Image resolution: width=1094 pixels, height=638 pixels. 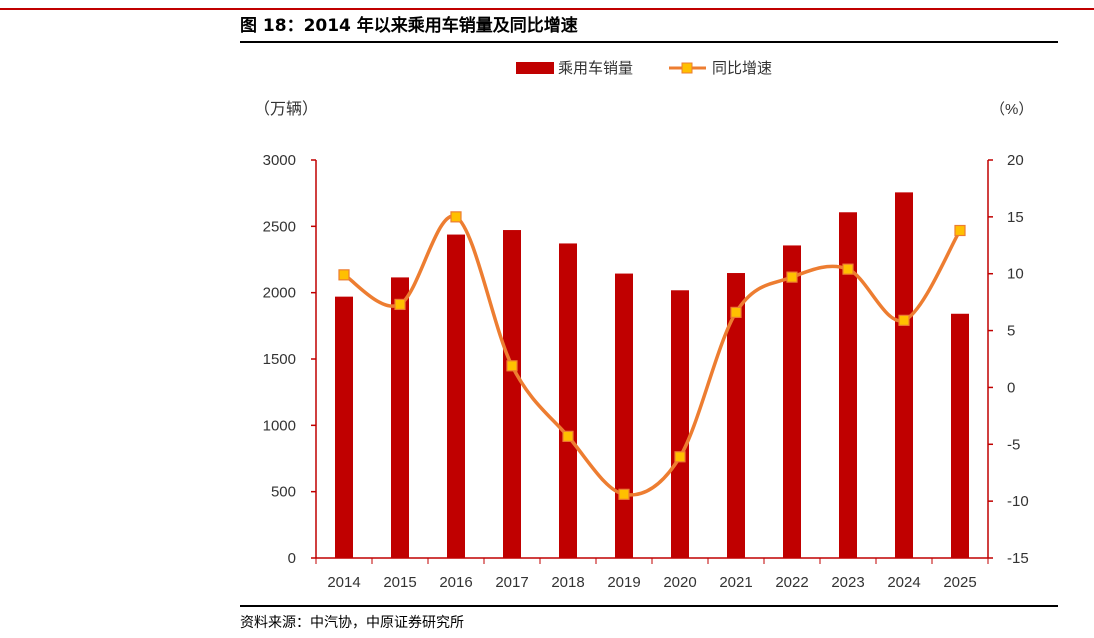 I want to click on growth-point-2014, so click(x=344, y=275).